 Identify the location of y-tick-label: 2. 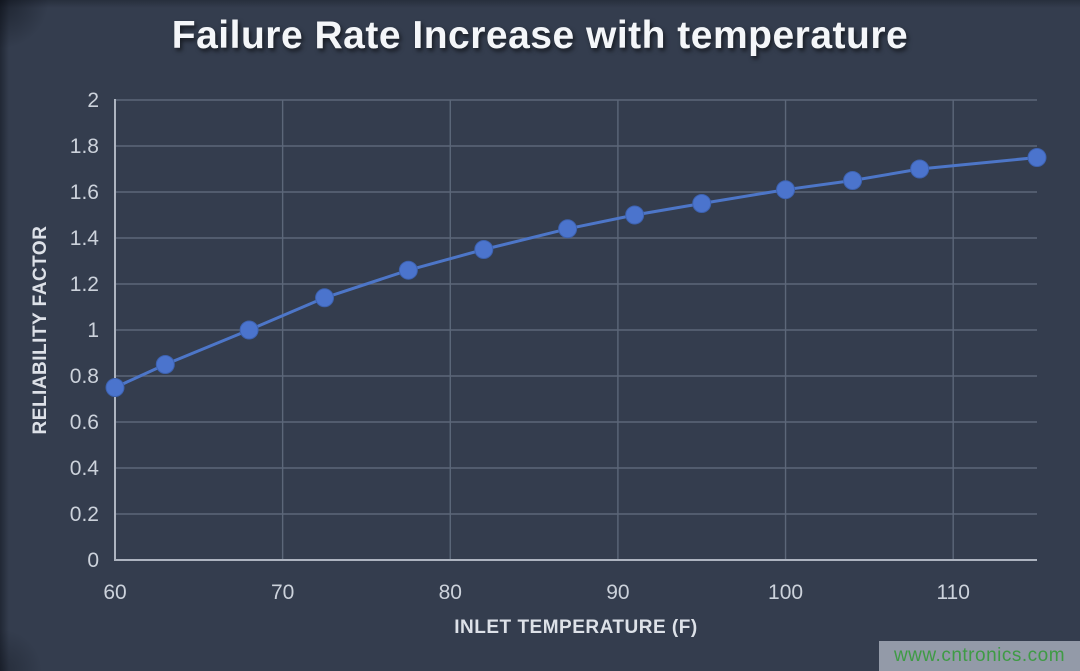
(93, 100).